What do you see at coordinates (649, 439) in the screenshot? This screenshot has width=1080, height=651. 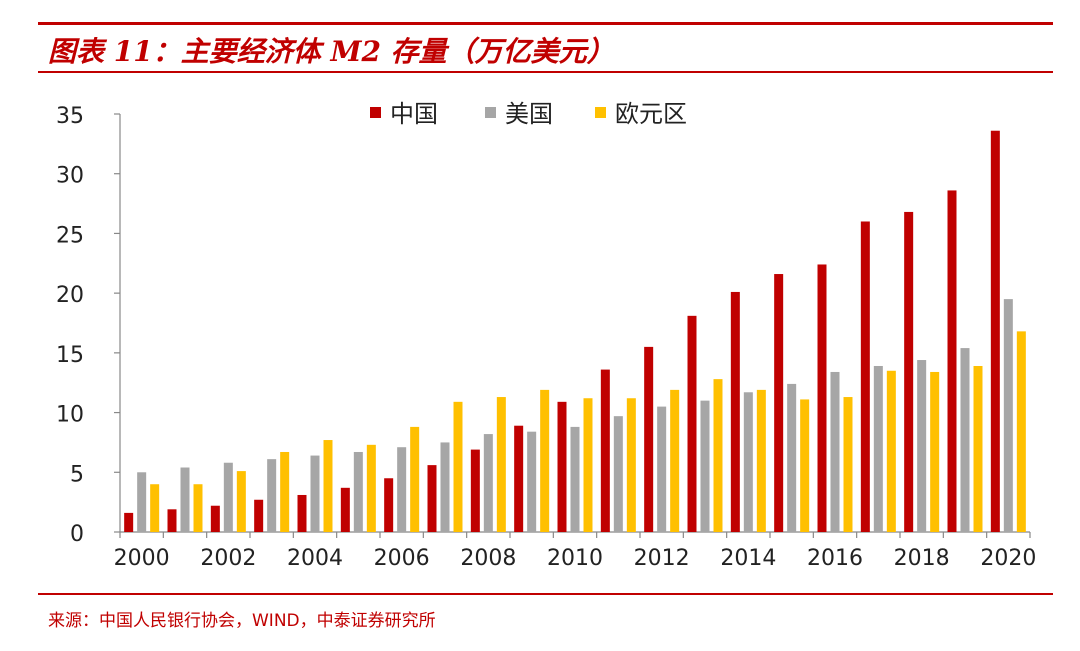 I see `bar-中国-2012` at bounding box center [649, 439].